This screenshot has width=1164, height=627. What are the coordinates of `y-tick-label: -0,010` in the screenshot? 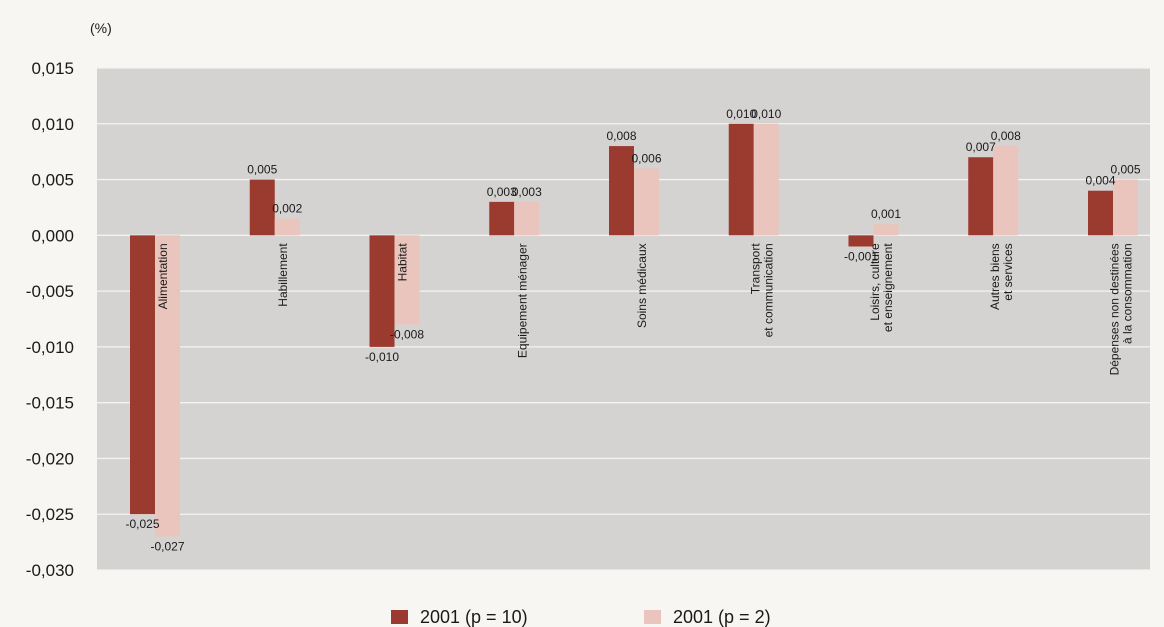 It's located at (50, 347).